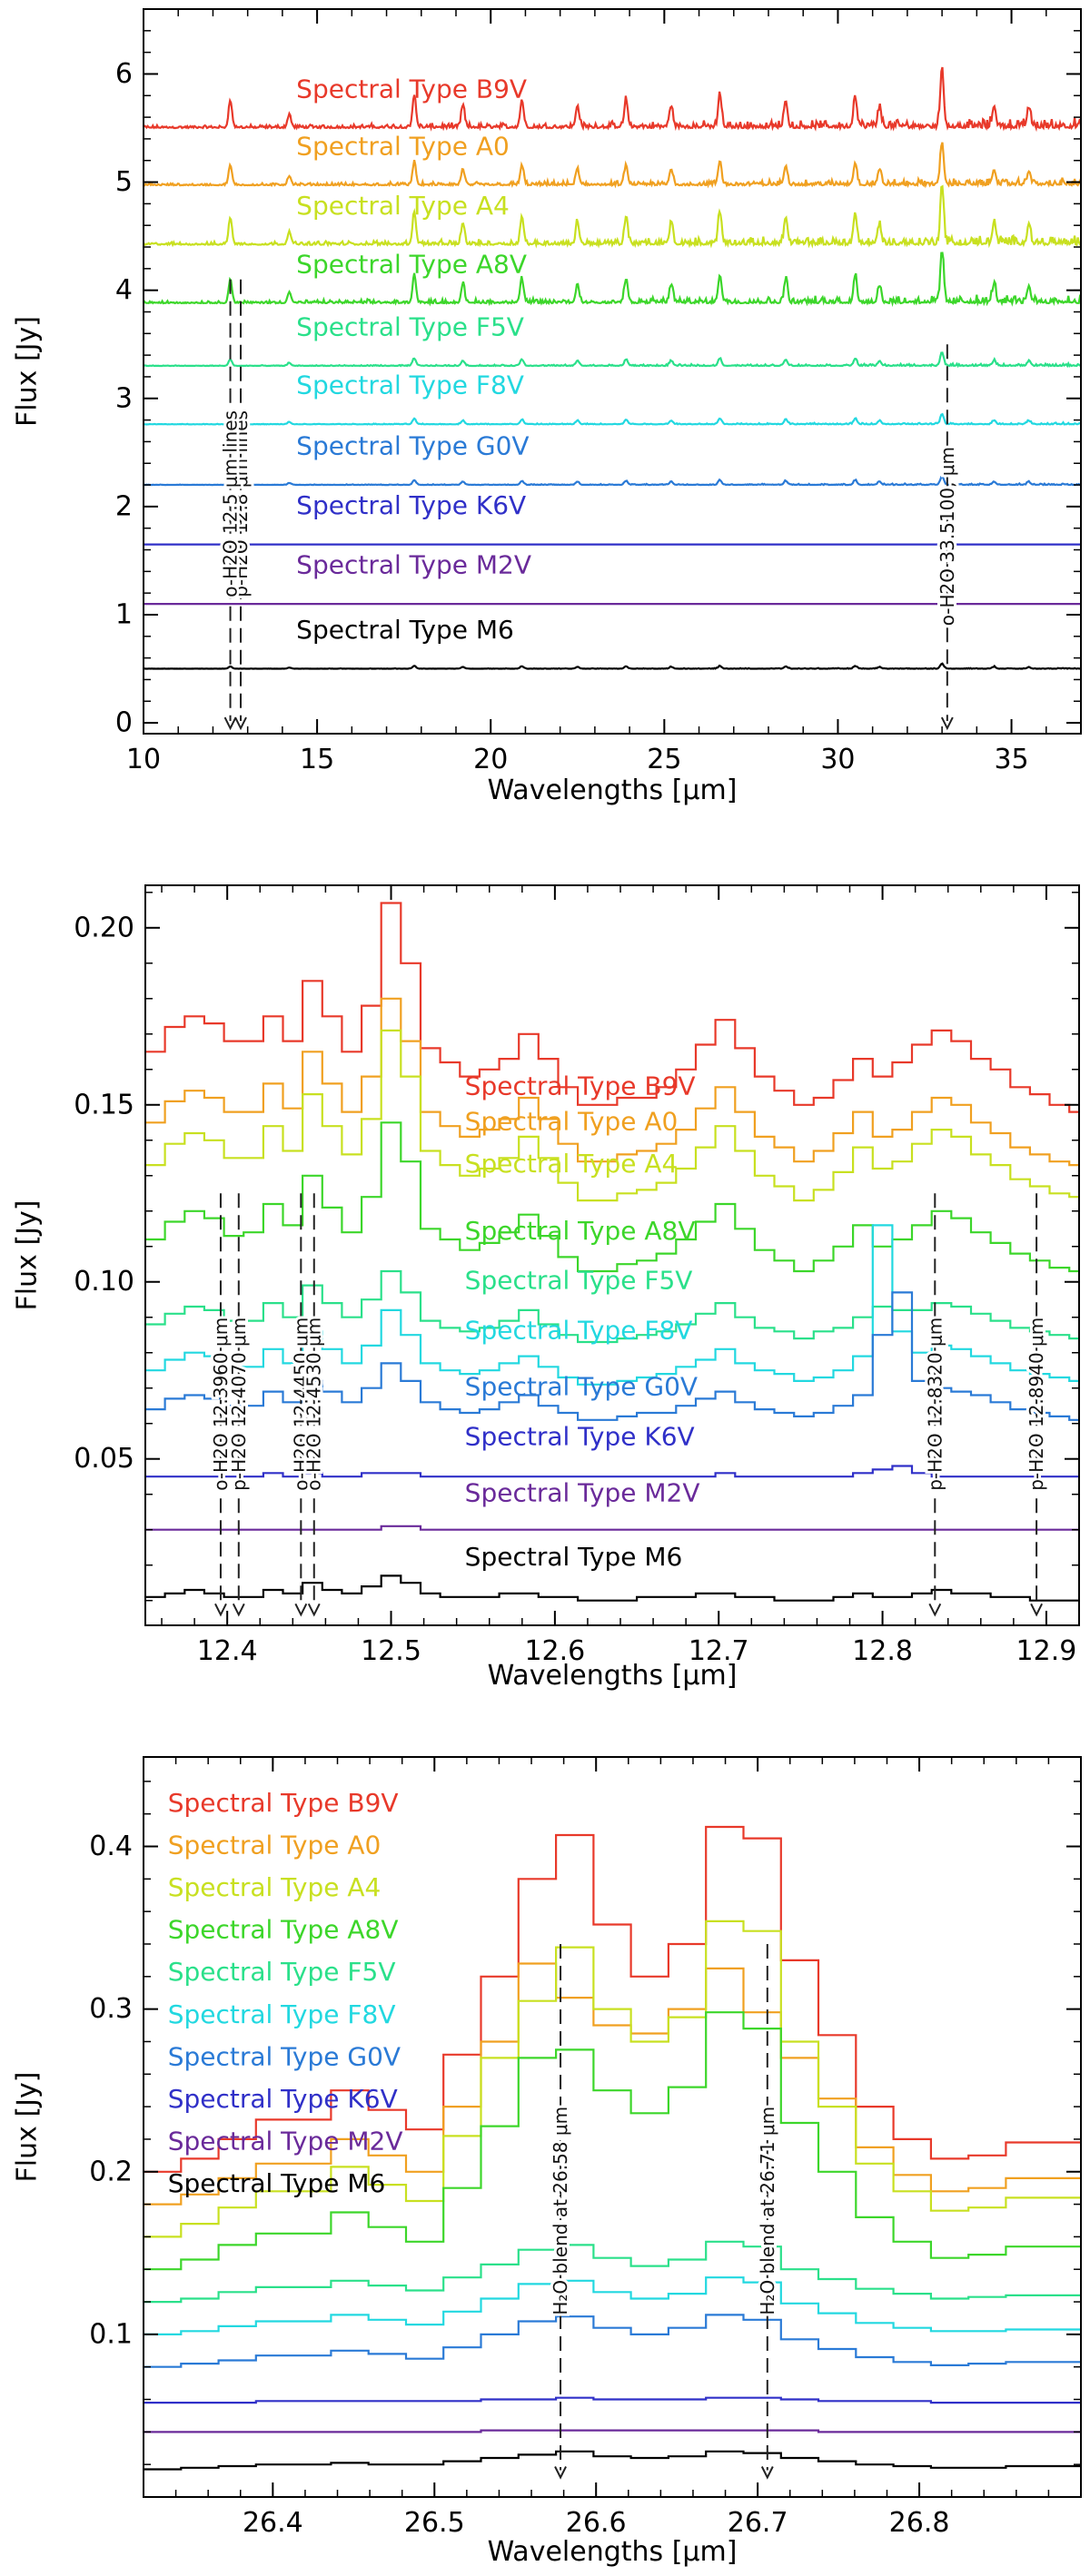 The height and width of the screenshot is (2576, 1090). What do you see at coordinates (104, 1104) in the screenshot?
I see `y-tick-label: 0.15` at bounding box center [104, 1104].